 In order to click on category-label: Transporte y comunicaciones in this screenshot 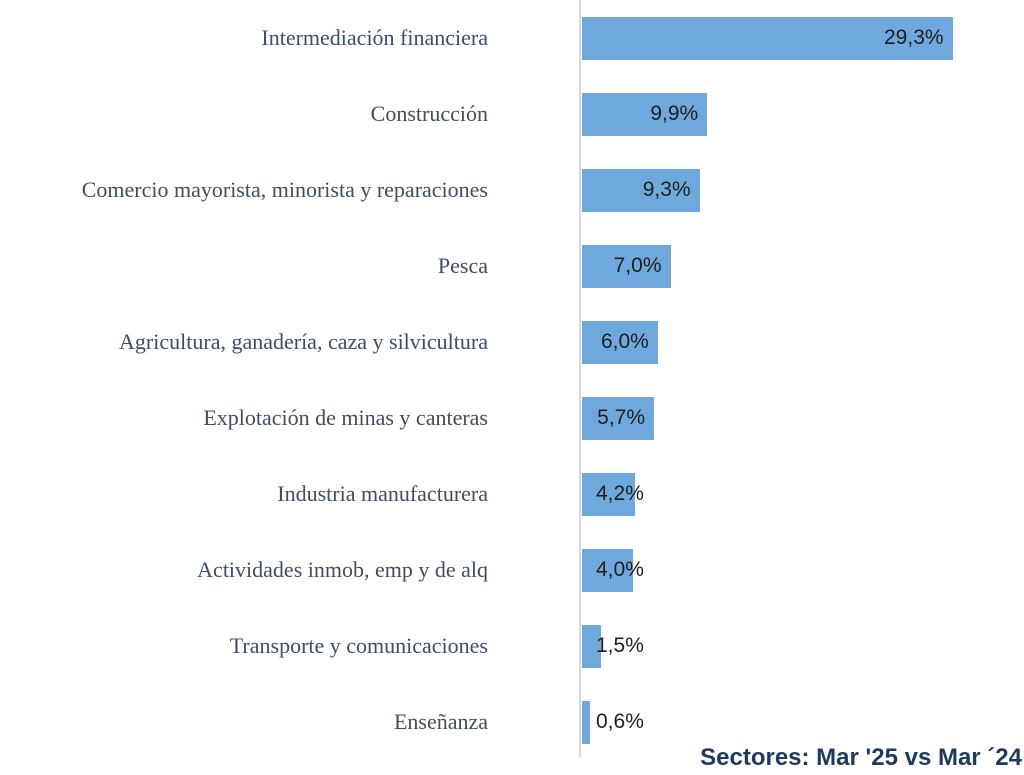, I will do `click(358, 645)`.